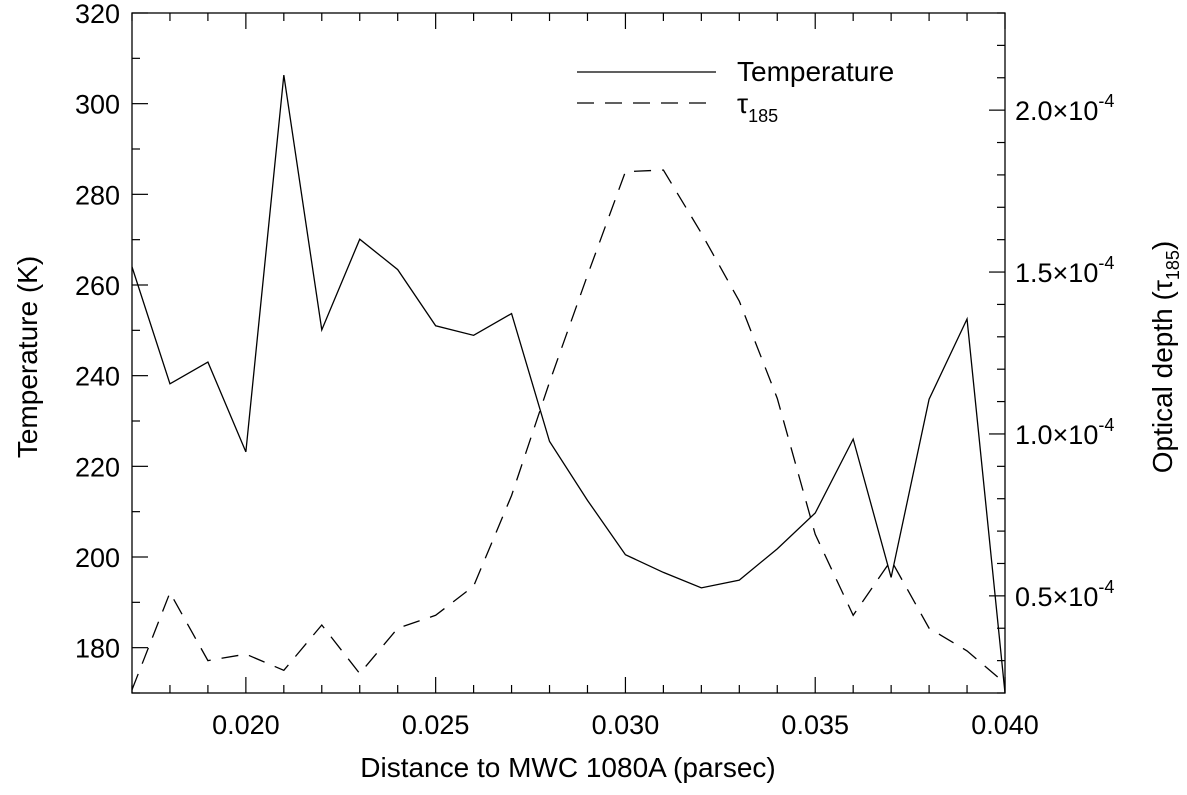 This screenshot has height=795, width=1187. Describe the element at coordinates (815, 71) in the screenshot. I see `legend-label-temperature: Temperature` at that location.